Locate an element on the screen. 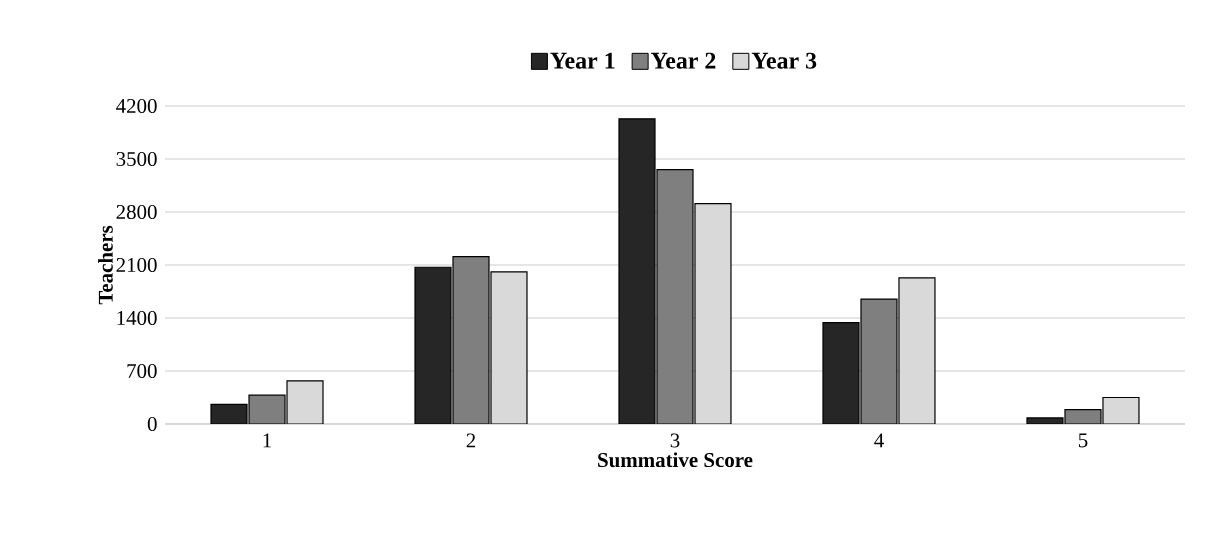  x-axis-title: Summative Score is located at coordinates (675, 460).